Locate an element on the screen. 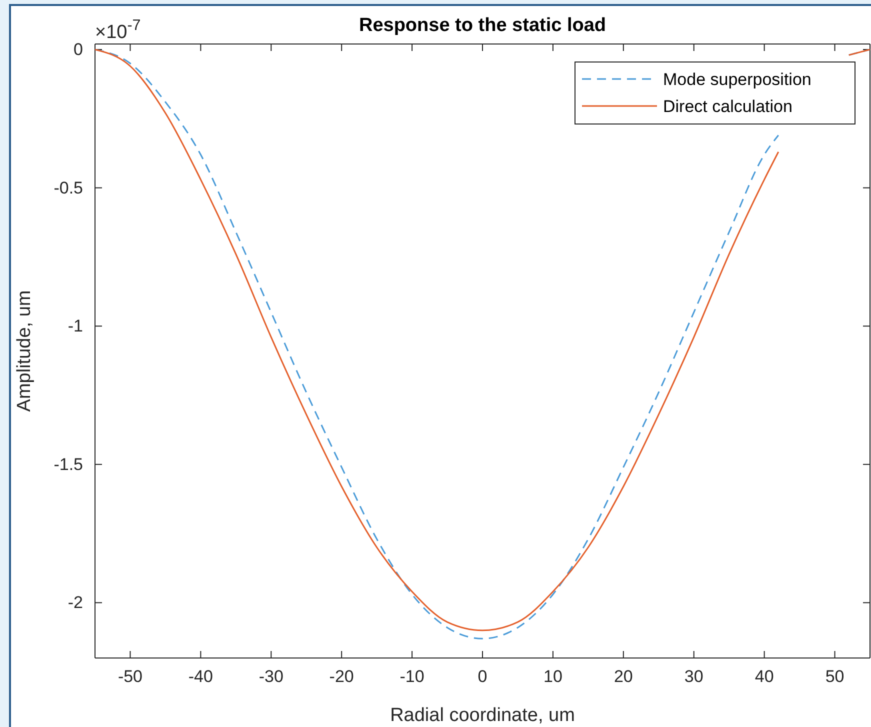  y-tick-label: -1 is located at coordinates (75, 326).